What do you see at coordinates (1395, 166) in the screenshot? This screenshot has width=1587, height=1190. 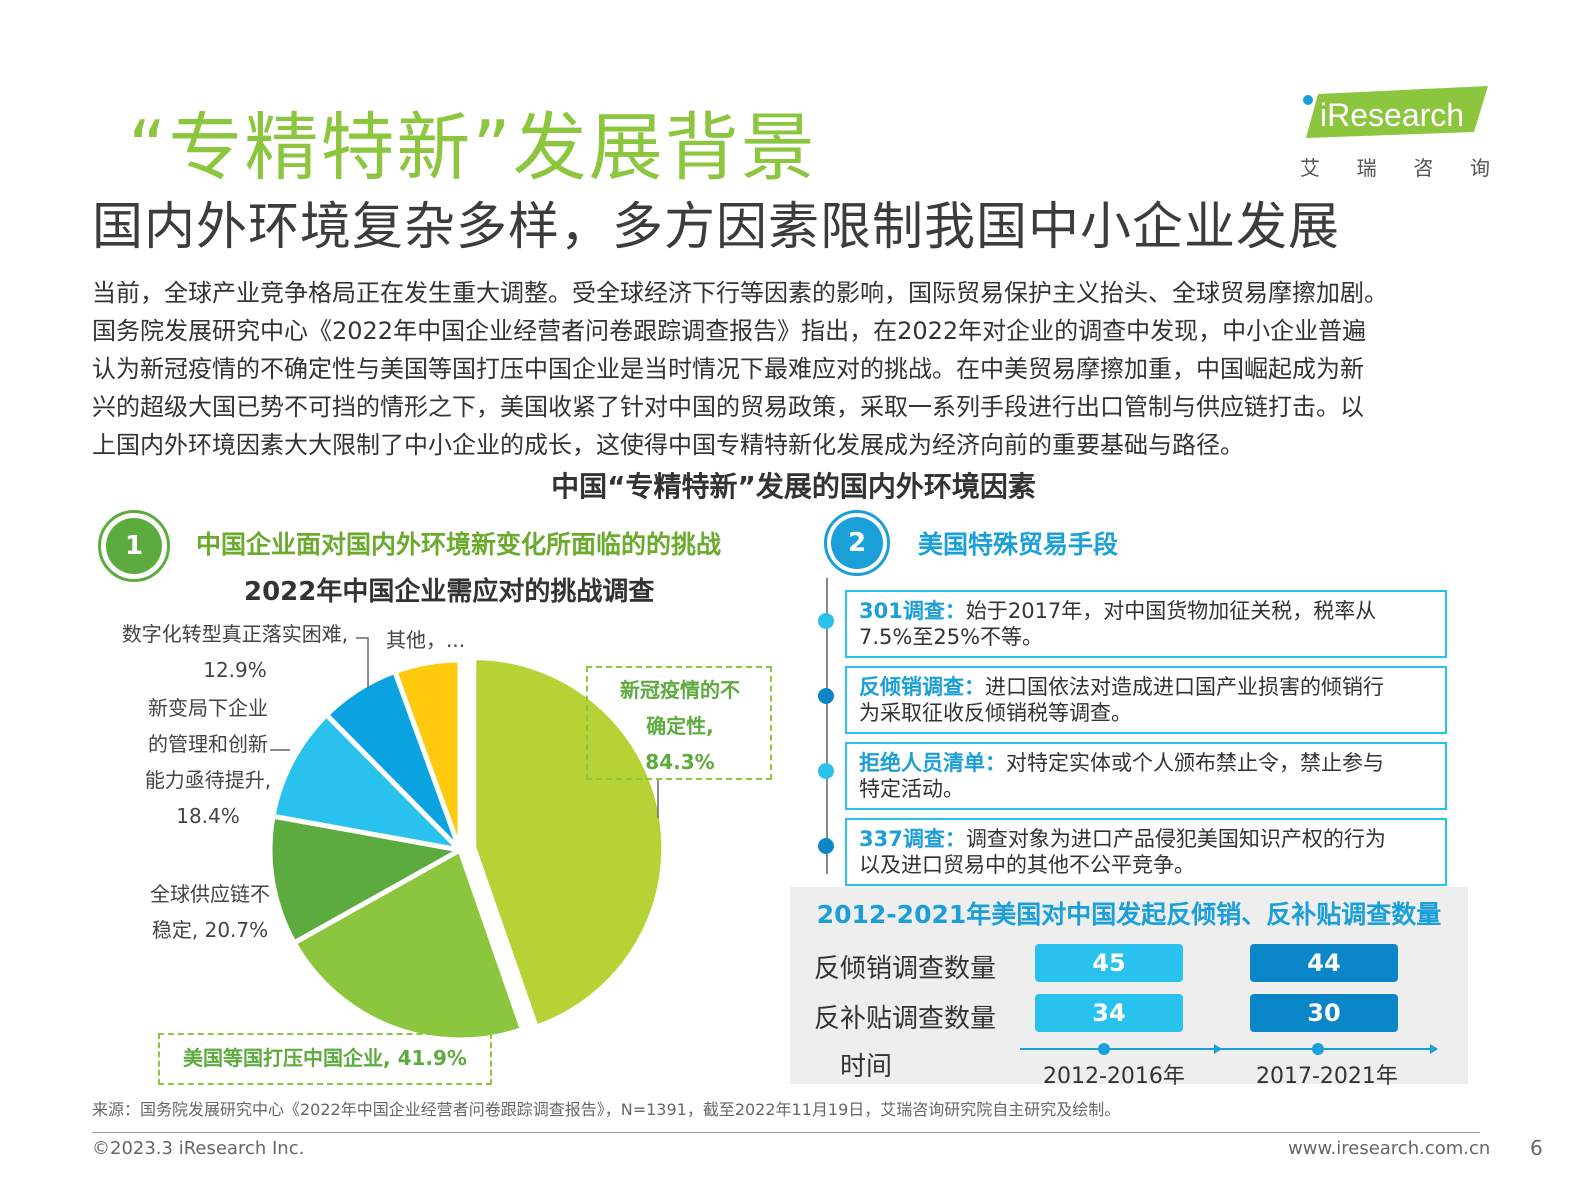 I see `logo-cn-text: 艾 瑞 咨 询` at bounding box center [1395, 166].